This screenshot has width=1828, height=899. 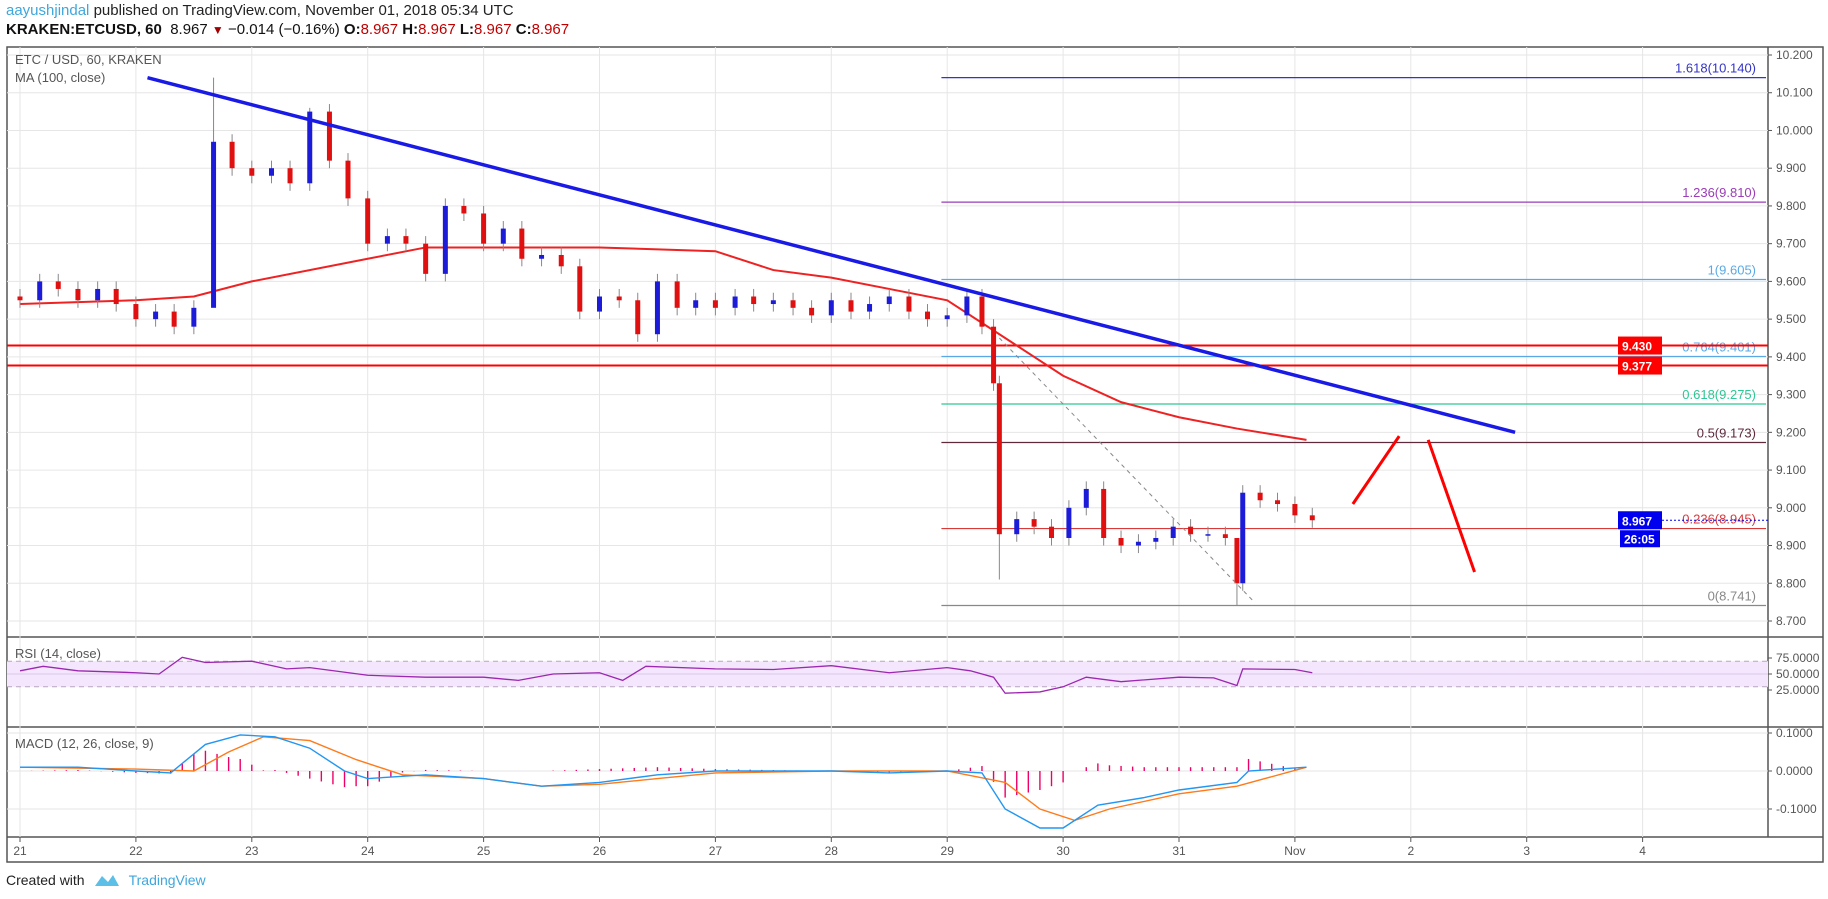 I want to click on x-tick-label: 27, so click(x=716, y=851).